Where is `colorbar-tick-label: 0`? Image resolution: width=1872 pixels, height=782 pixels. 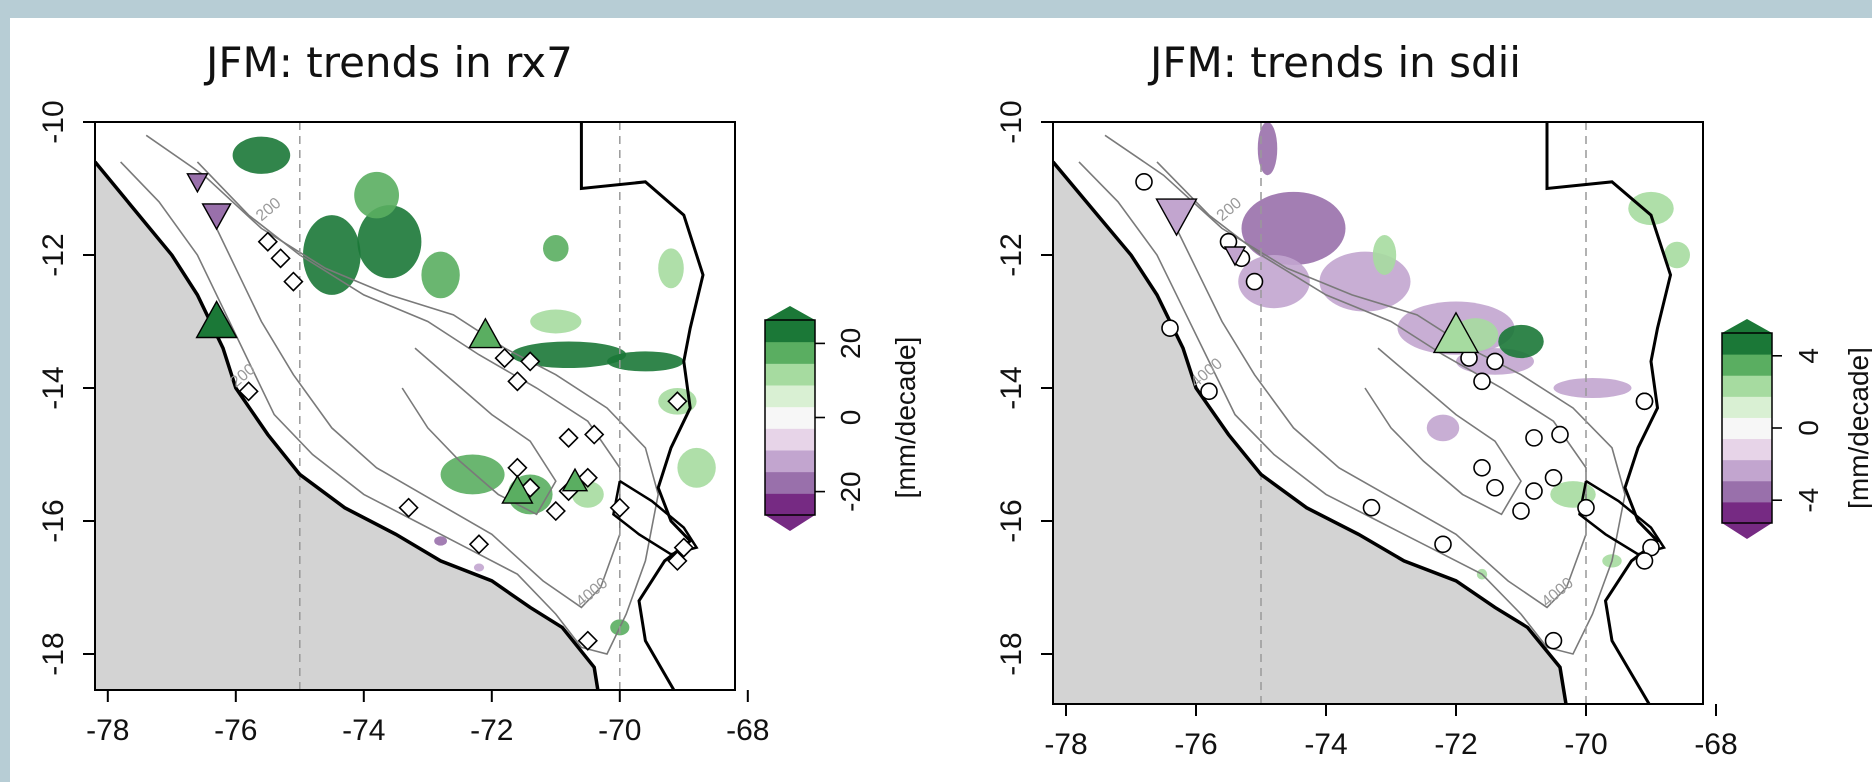
colorbar-tick-label: 0 is located at coordinates (1808, 428).